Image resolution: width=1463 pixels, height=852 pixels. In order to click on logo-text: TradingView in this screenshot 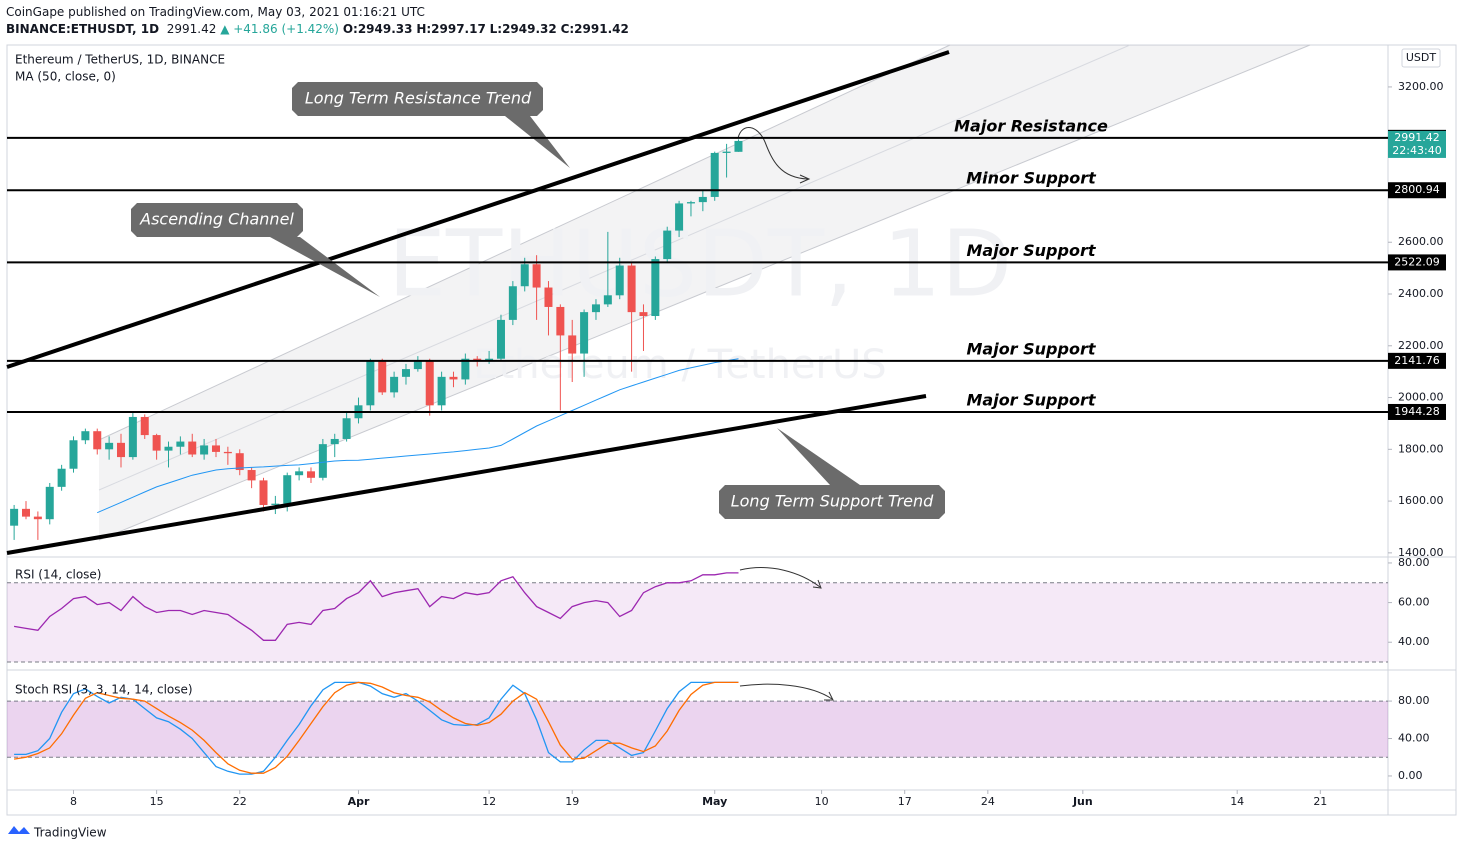, I will do `click(70, 833)`.